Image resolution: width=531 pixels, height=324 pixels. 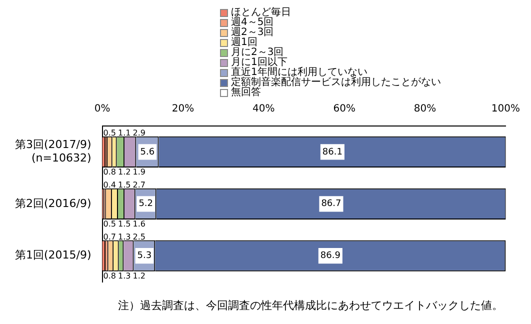 What do you see at coordinates (147, 152) in the screenshot?
I see `data-label: 5.6` at bounding box center [147, 152].